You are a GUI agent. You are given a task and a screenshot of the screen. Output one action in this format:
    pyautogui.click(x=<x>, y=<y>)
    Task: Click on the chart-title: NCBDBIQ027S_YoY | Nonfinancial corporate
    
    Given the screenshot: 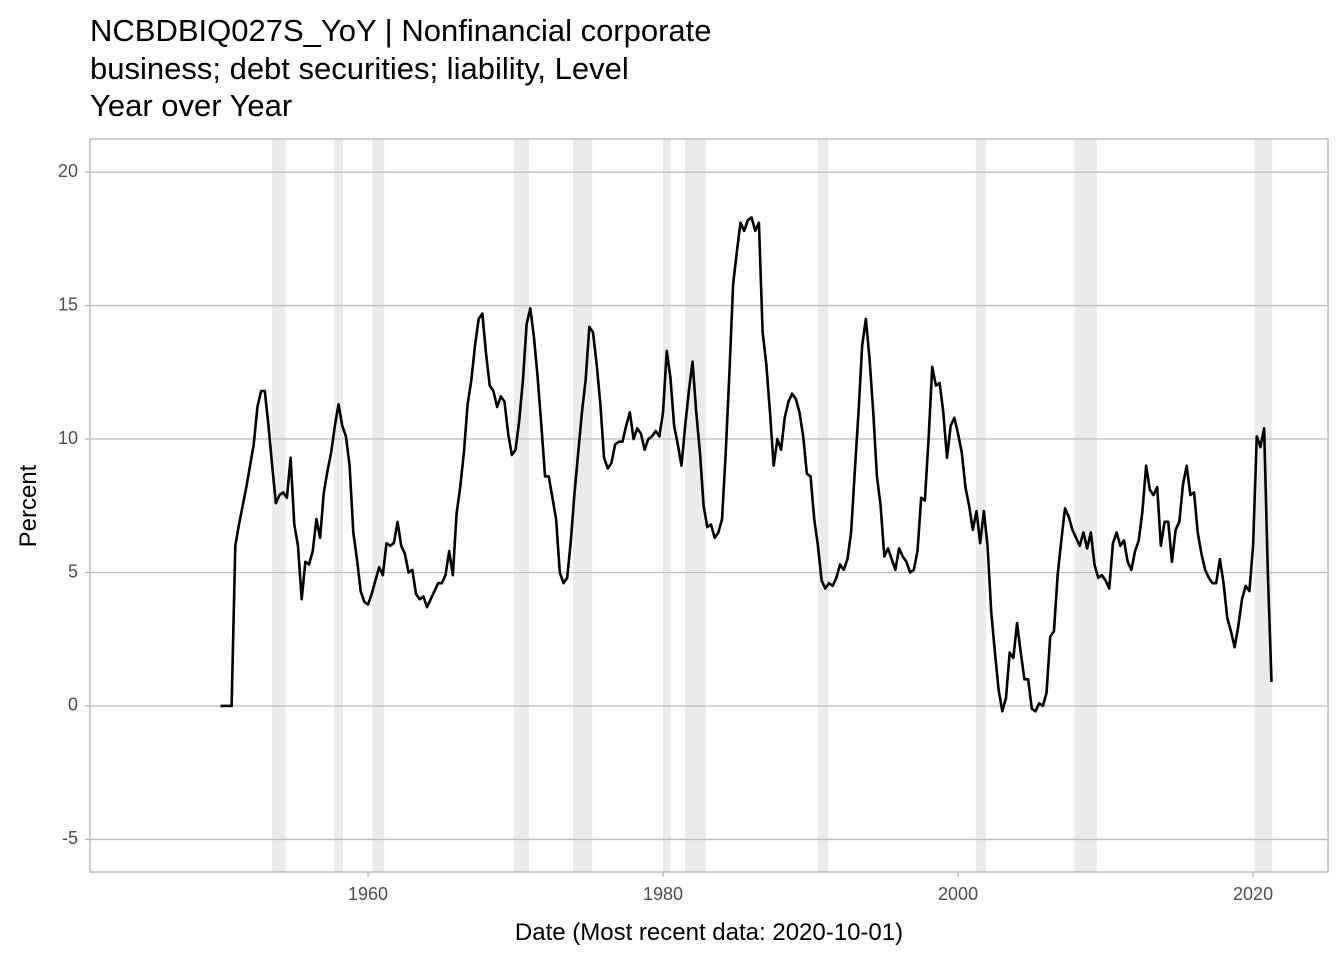 What is the action you would take?
    pyautogui.click(x=401, y=30)
    